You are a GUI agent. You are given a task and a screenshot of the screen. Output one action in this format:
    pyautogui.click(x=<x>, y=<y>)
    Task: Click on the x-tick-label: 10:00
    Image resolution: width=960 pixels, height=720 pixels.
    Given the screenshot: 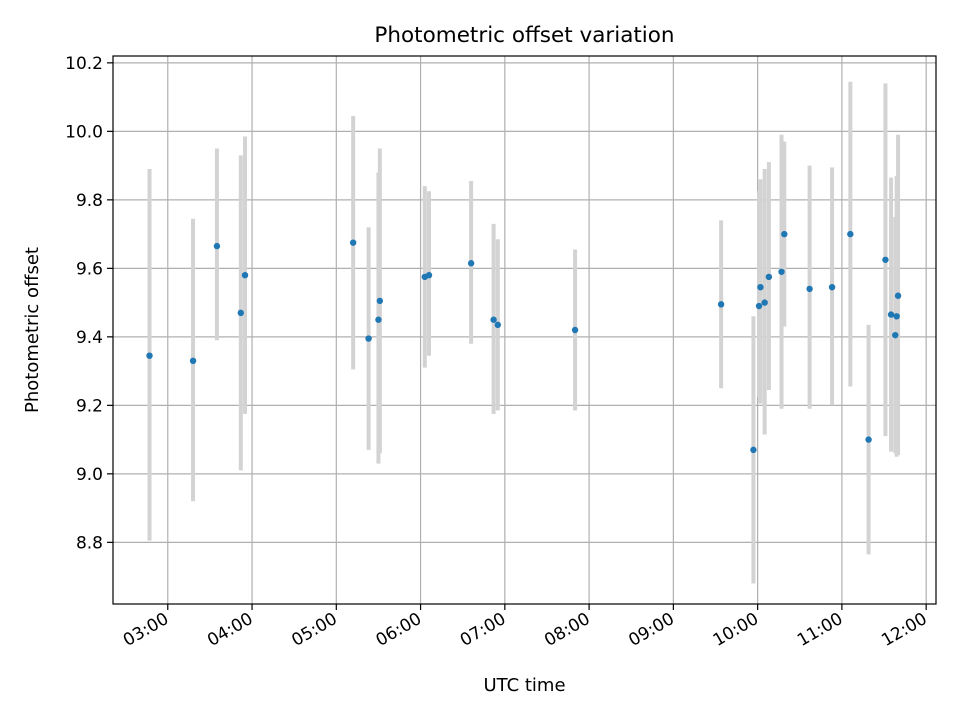 What is the action you would take?
    pyautogui.click(x=736, y=630)
    